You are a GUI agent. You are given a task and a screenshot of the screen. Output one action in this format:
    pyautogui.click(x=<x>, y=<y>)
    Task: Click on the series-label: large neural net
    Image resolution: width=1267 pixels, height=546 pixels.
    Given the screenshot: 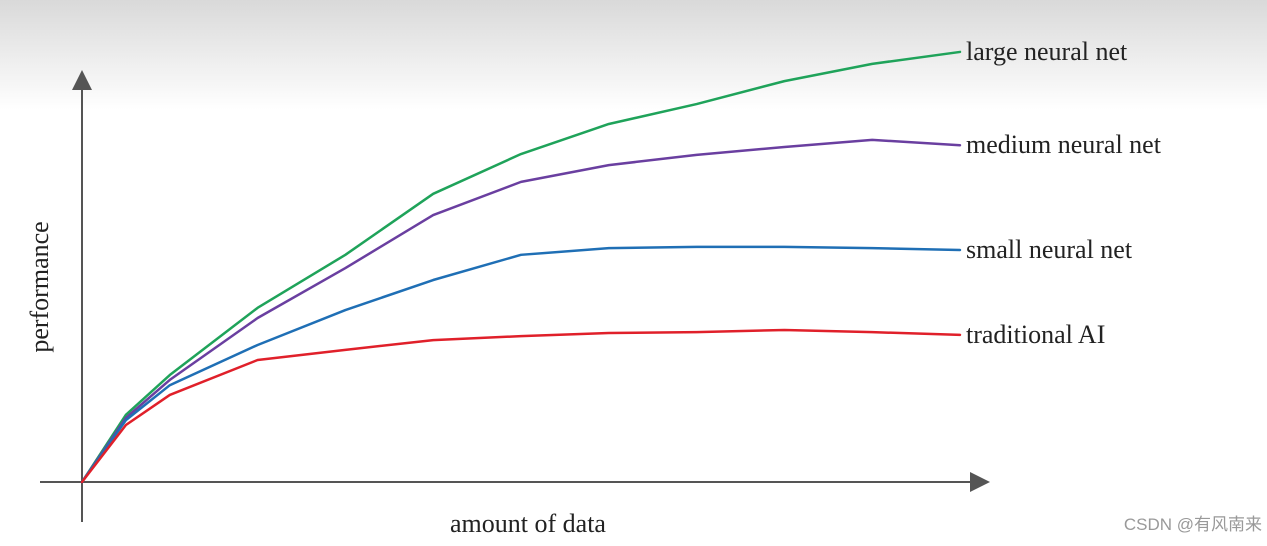 What is the action you would take?
    pyautogui.click(x=1047, y=51)
    